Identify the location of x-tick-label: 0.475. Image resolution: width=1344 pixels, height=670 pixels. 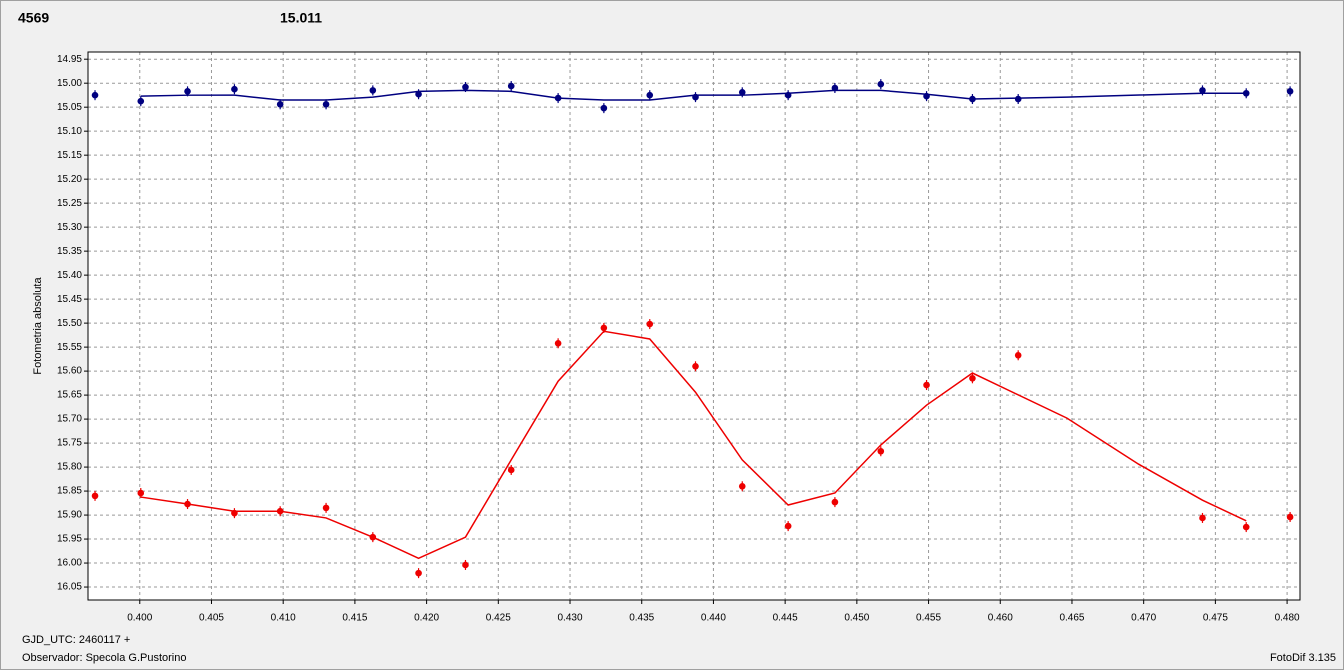
(1215, 618).